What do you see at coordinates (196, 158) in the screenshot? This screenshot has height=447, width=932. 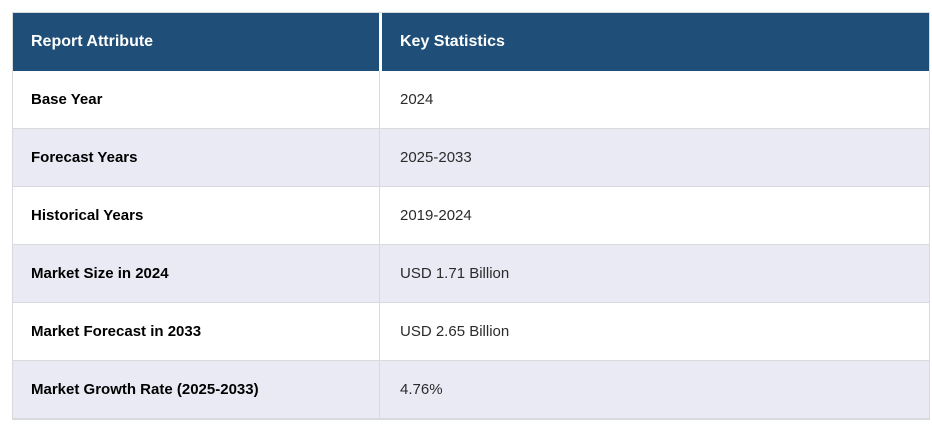 I see `attribute-cell: Forecast Years` at bounding box center [196, 158].